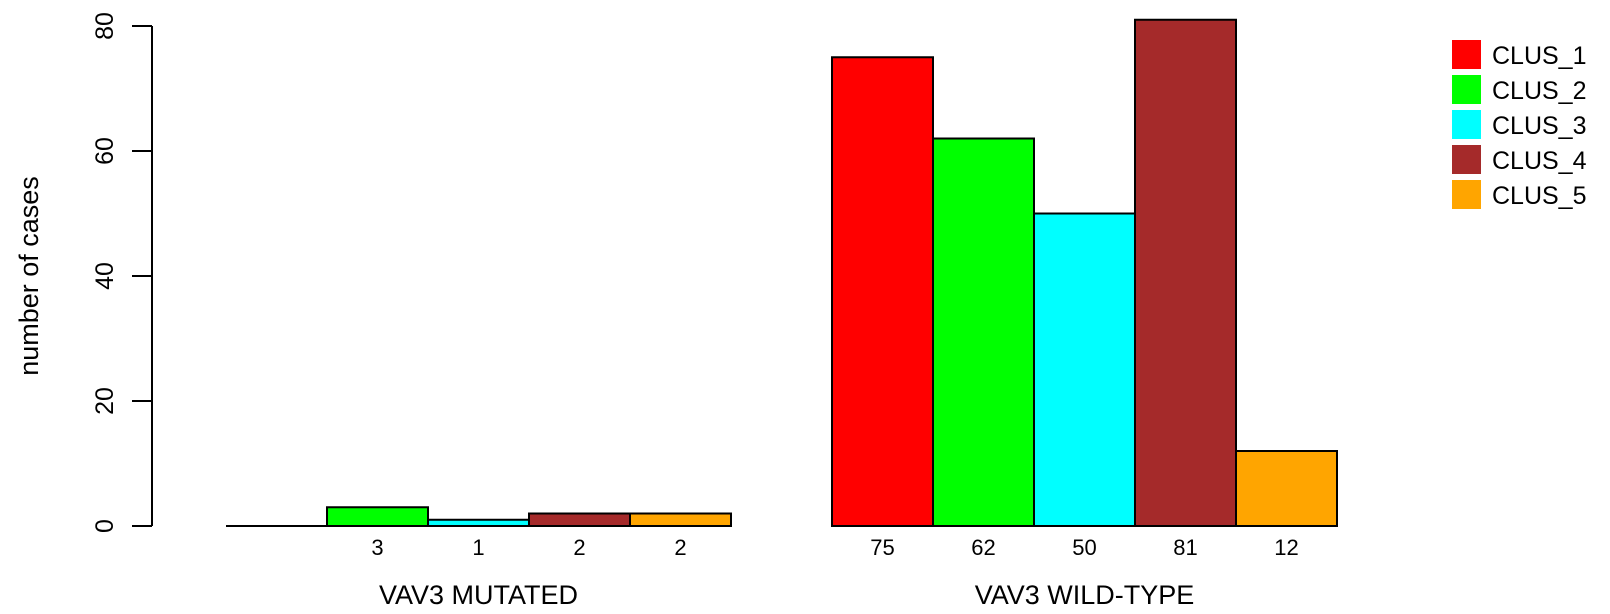 Image resolution: width=1610 pixels, height=614 pixels. Describe the element at coordinates (983, 547) in the screenshot. I see `bar-value-vav3-wild-type-clus-2: 62` at that location.